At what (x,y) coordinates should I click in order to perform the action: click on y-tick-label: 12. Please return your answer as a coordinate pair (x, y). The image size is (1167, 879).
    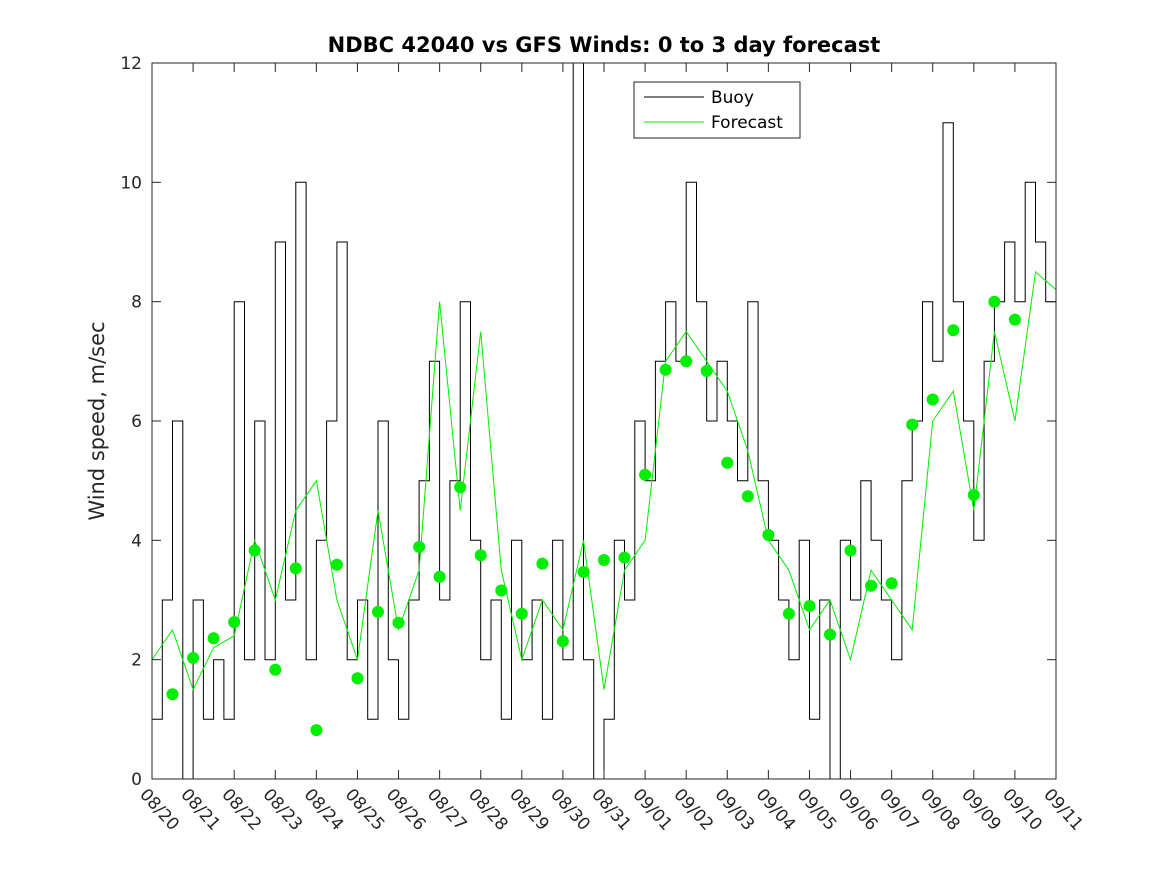
    Looking at the image, I should click on (131, 64).